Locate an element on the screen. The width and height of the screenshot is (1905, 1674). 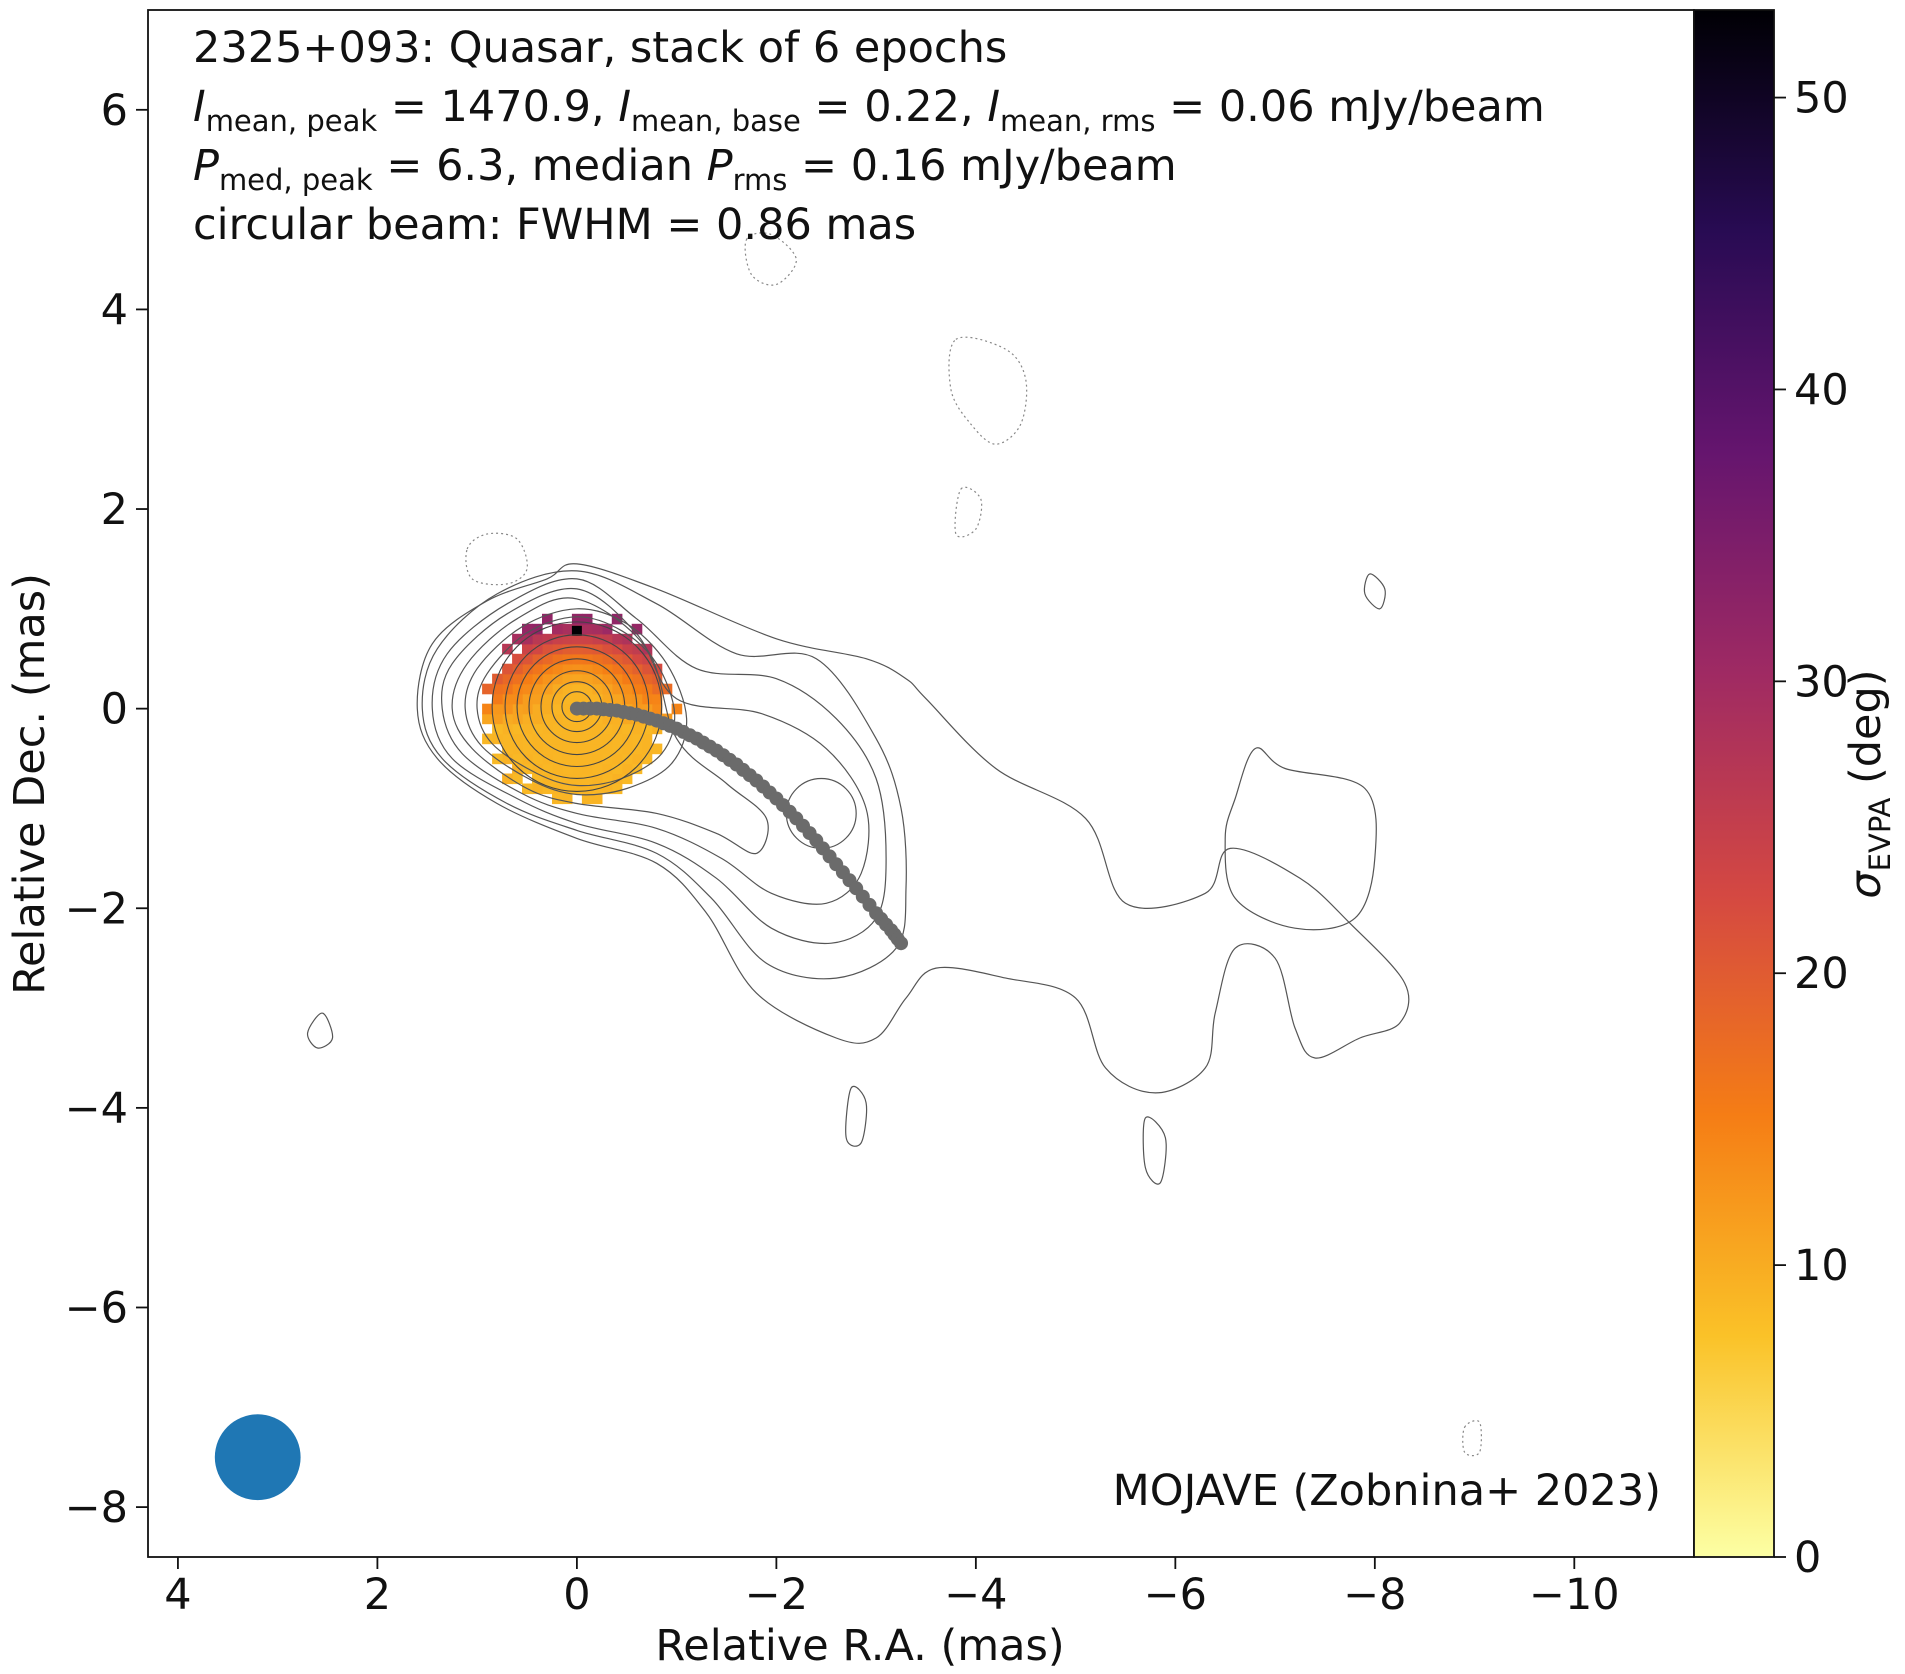
x-tick-label: −4 is located at coordinates (975, 1595).